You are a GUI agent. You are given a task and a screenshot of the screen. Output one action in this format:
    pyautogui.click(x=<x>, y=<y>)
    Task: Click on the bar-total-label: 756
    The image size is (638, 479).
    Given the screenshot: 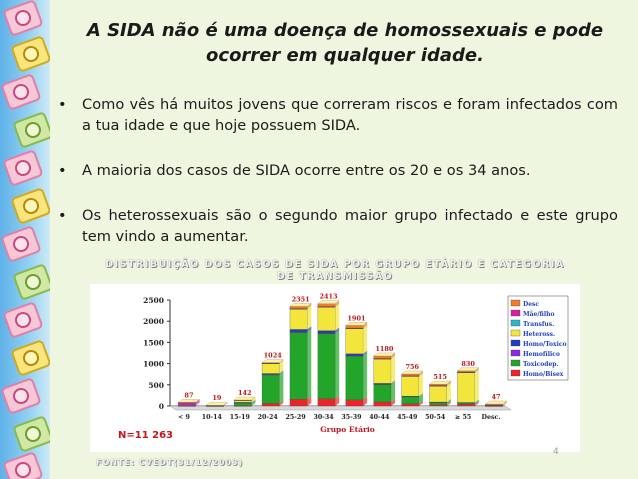 What is the action you would take?
    pyautogui.click(x=413, y=367)
    